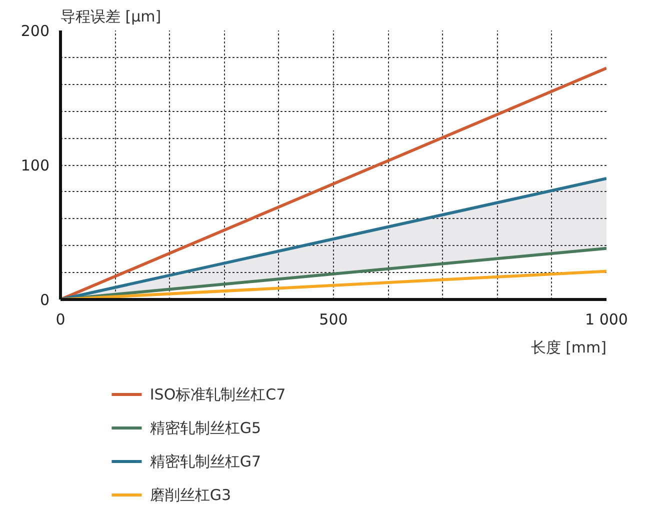  I want to click on x-tick-label: 0, so click(61, 319).